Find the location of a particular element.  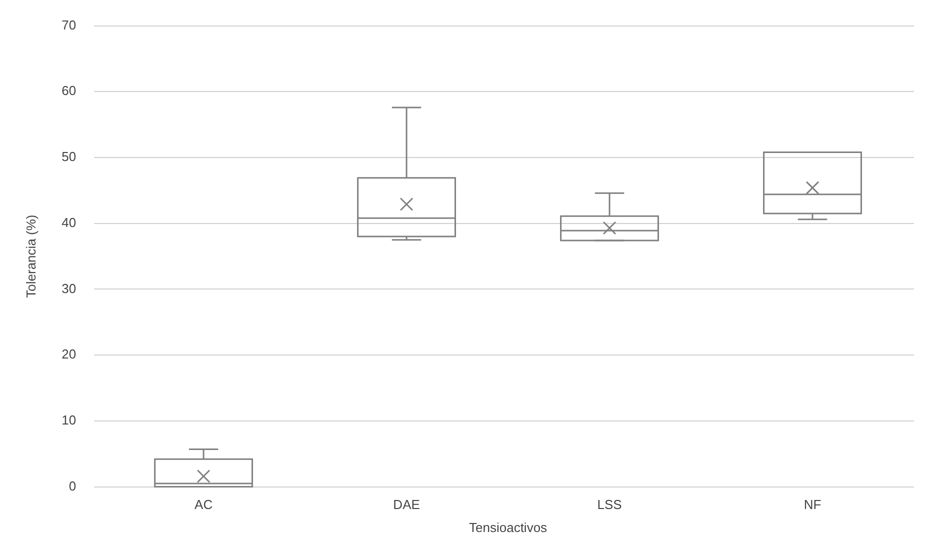

y-tick-label: 50 is located at coordinates (69, 156).